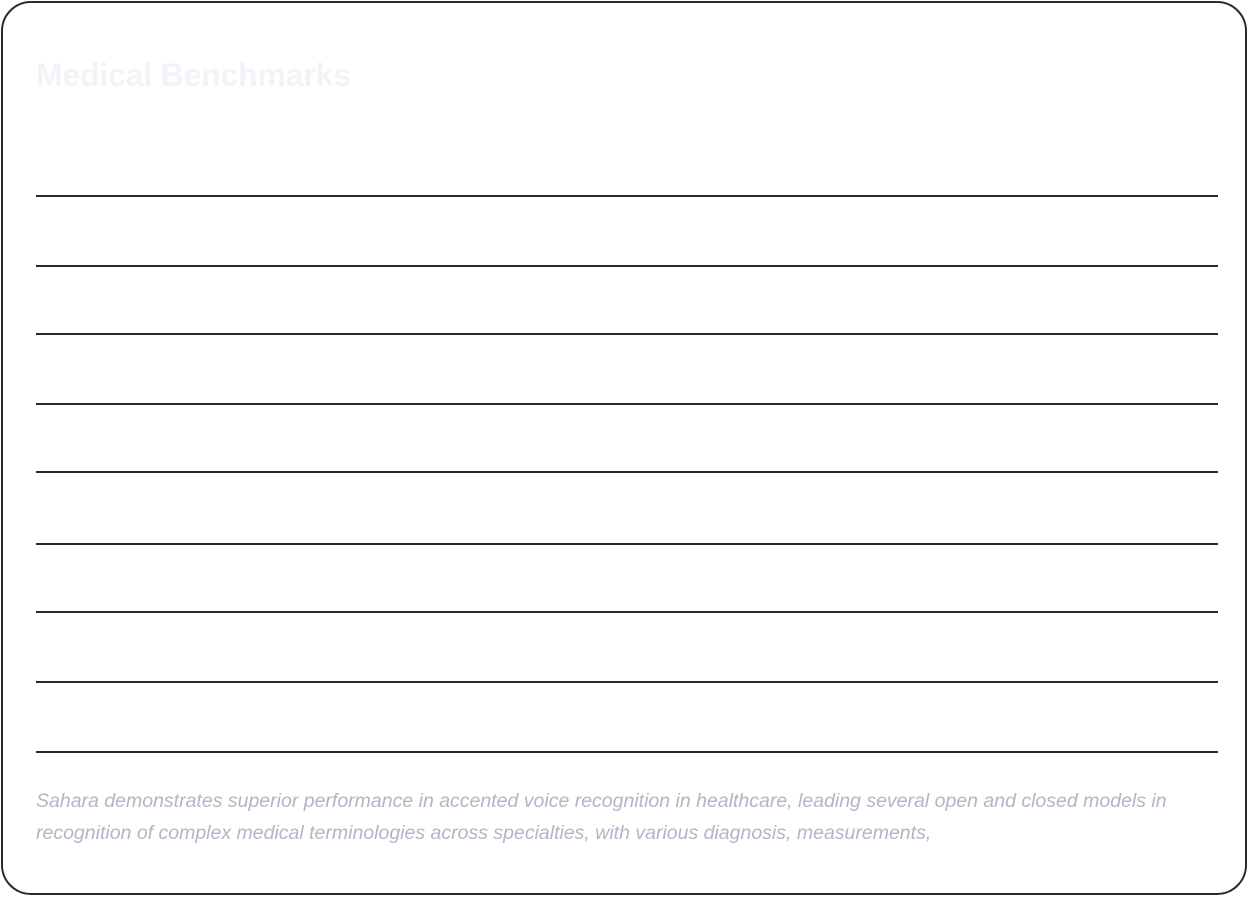 The width and height of the screenshot is (1250, 898). Describe the element at coordinates (193, 75) in the screenshot. I see `card-title: Medical Benchmarks` at that location.